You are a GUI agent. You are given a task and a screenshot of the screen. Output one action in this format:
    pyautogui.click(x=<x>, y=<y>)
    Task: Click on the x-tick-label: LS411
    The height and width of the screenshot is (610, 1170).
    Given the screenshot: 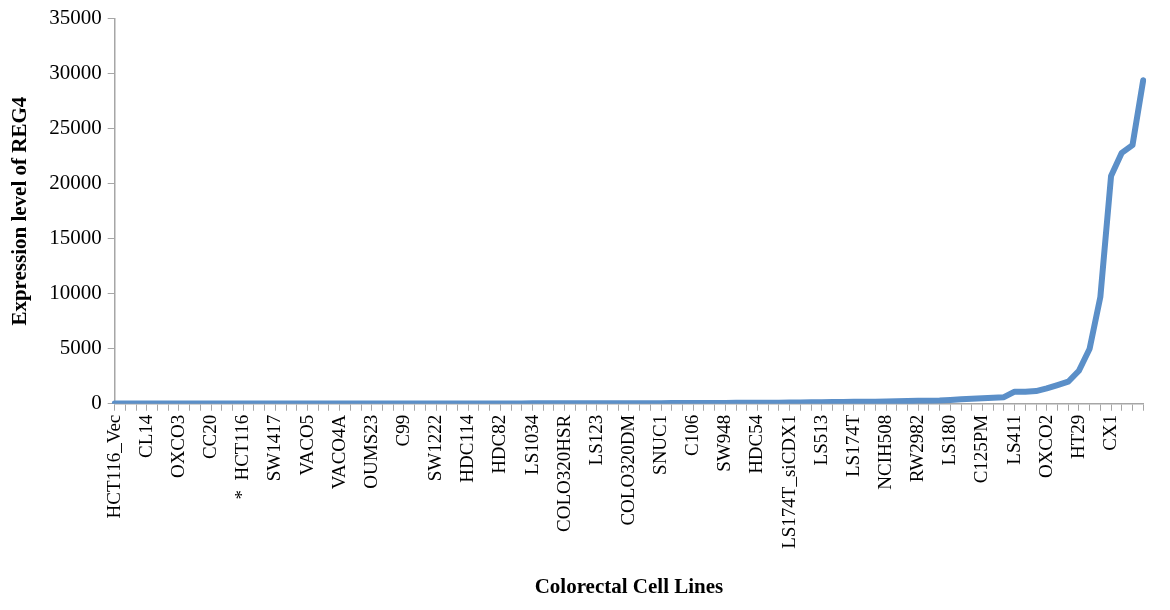 What is the action you would take?
    pyautogui.click(x=1013, y=439)
    